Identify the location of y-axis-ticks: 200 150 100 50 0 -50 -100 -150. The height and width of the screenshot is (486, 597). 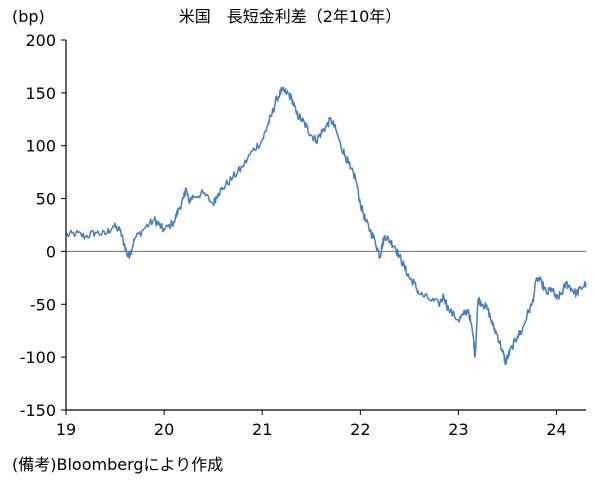
(43, 225).